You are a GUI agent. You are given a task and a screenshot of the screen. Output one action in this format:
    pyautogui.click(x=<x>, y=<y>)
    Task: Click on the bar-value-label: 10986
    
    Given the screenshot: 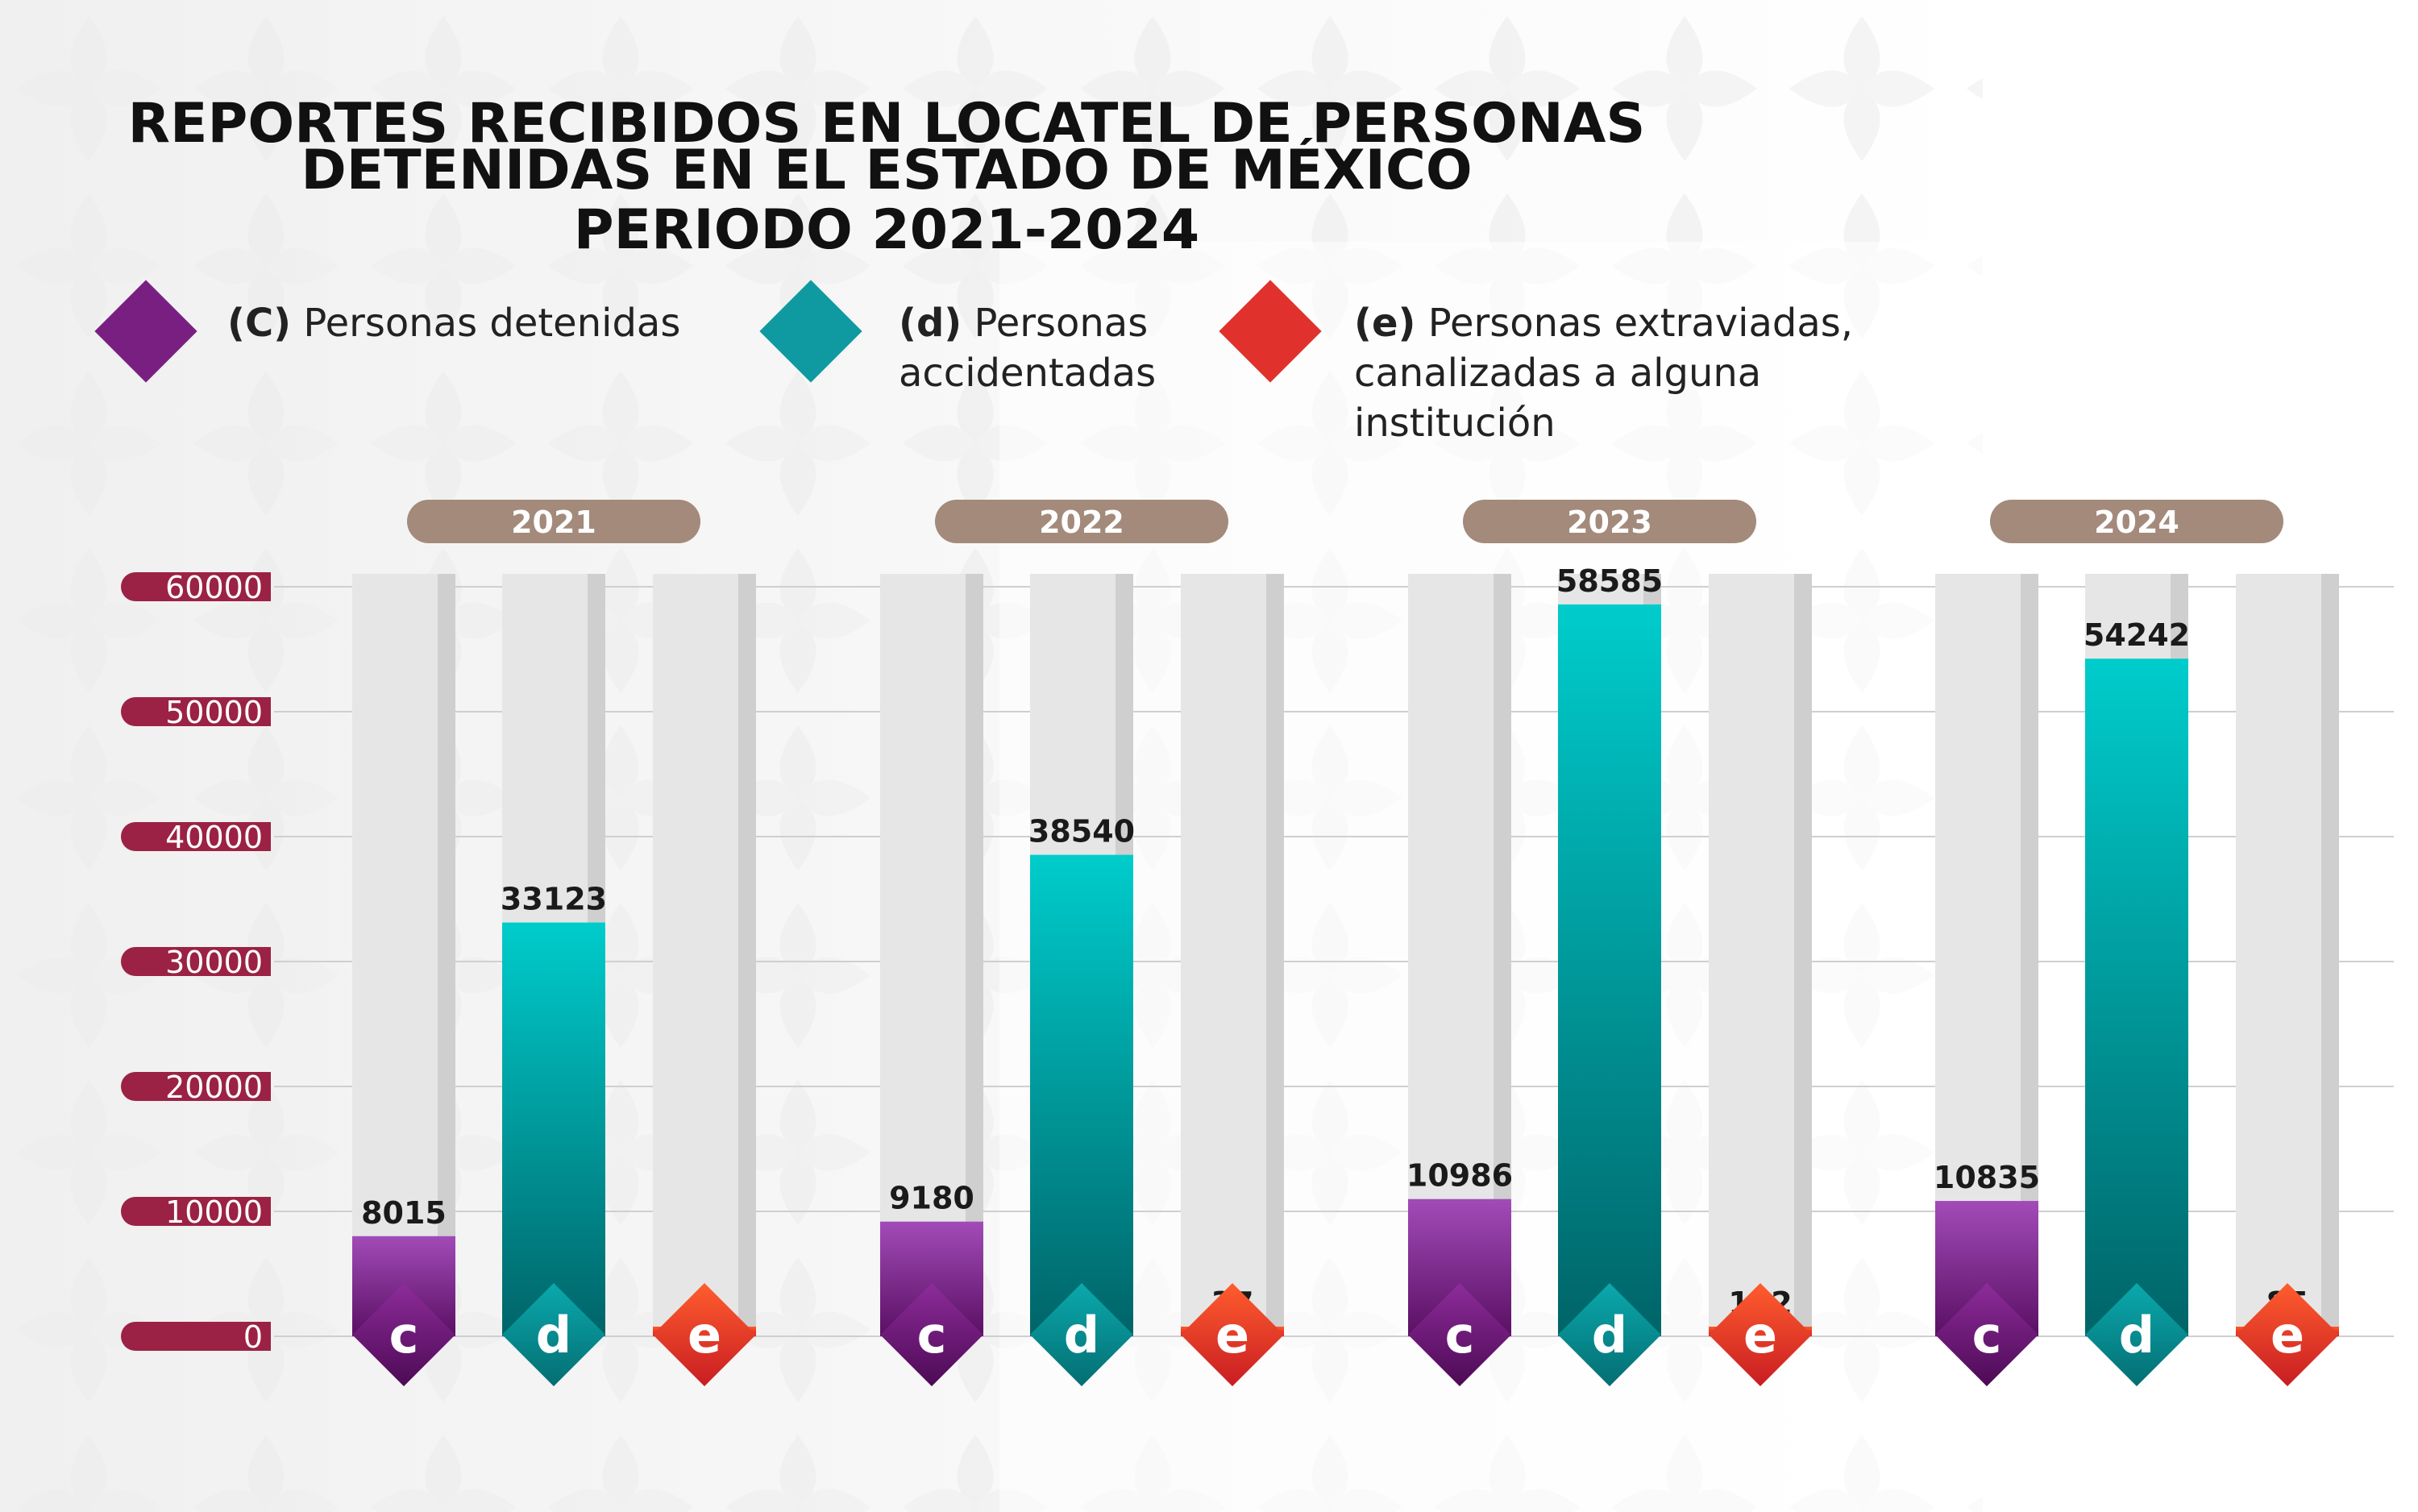 What is the action you would take?
    pyautogui.click(x=1459, y=1176)
    